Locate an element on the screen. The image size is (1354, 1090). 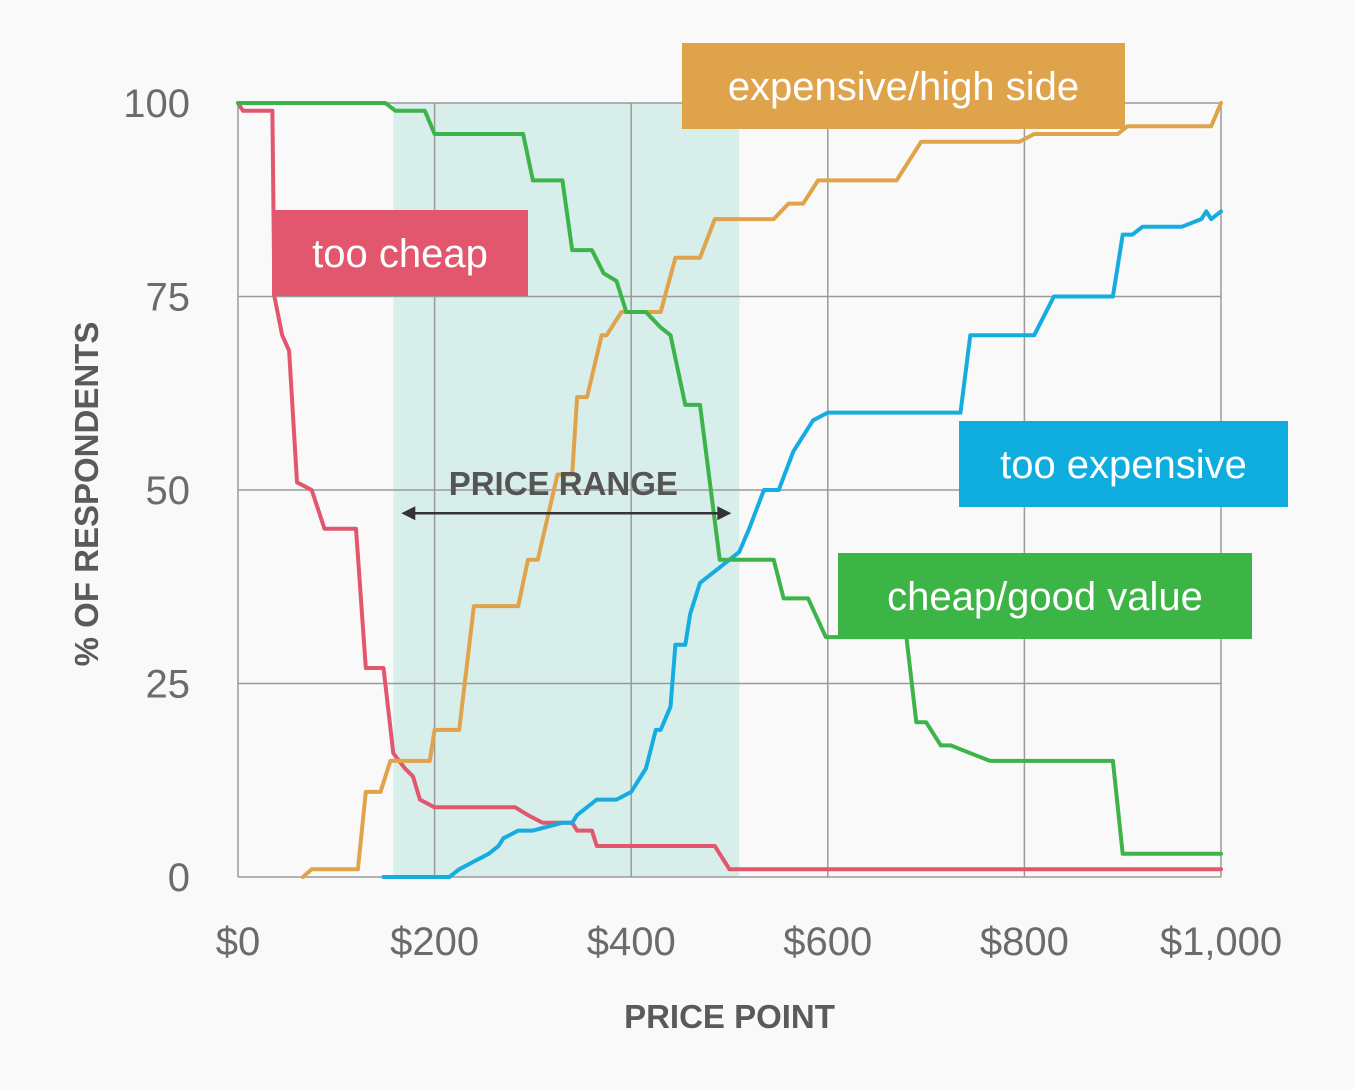
price-range-label: PRICE RANGE is located at coordinates (563, 483).